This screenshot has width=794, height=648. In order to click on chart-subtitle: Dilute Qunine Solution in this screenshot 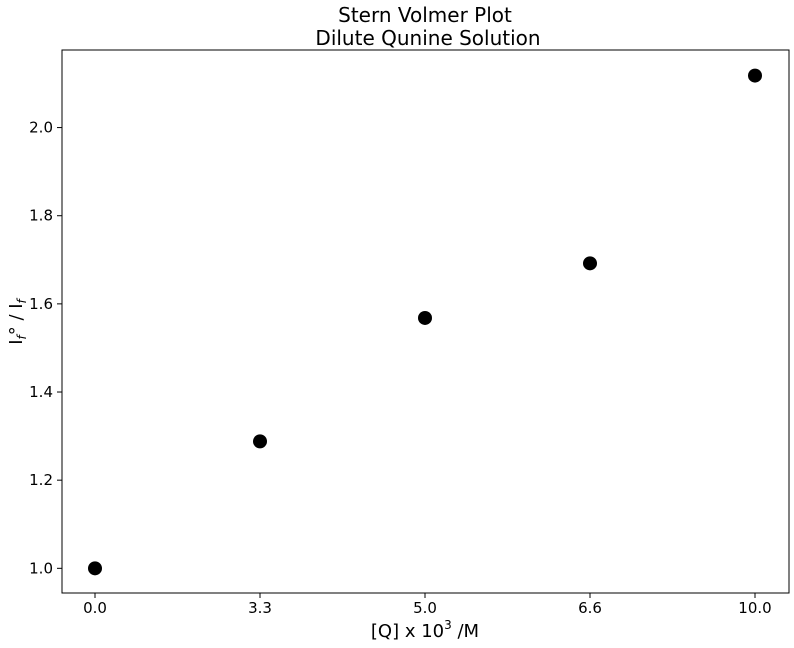, I will do `click(427, 38)`.